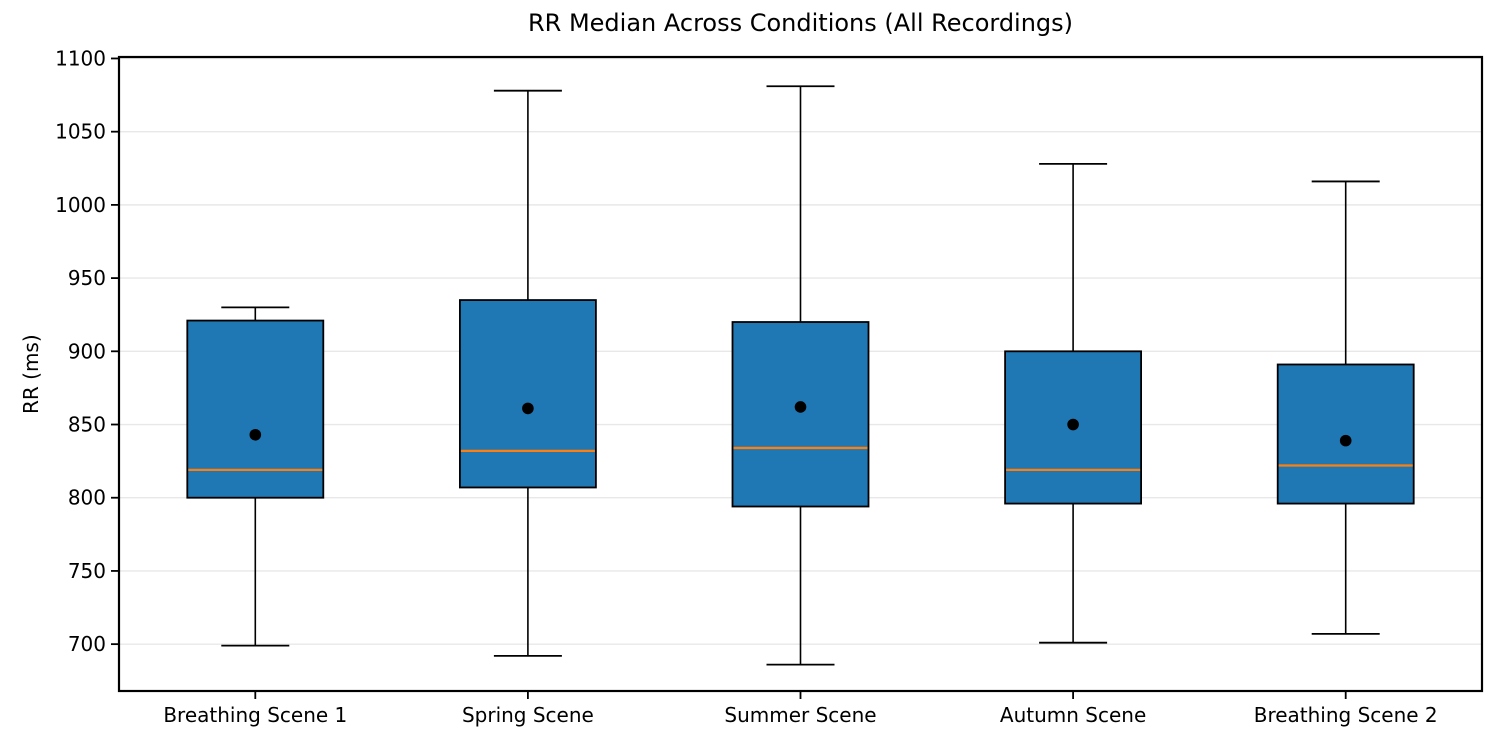 The height and width of the screenshot is (750, 1500). What do you see at coordinates (1346, 715) in the screenshot?
I see `x-tick-label: Breathing Scene 2` at bounding box center [1346, 715].